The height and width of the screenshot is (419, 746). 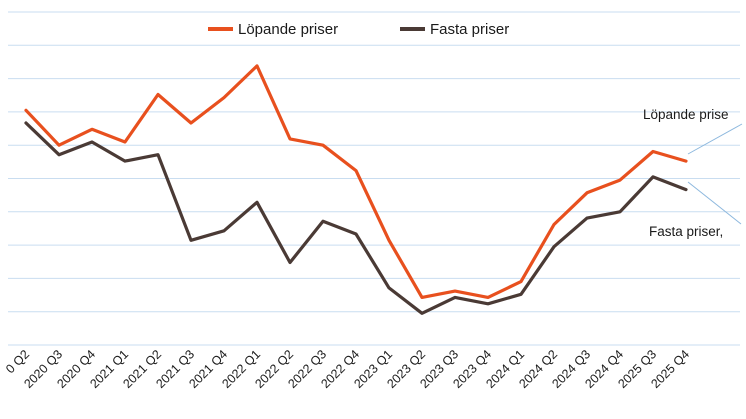 I want to click on legend: Löpande priser Fasta priser, so click(x=358, y=29).